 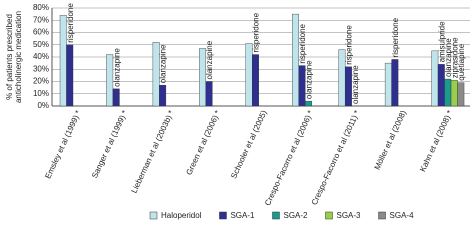 What do you see at coordinates (336, 158) in the screenshot?
I see `x-tick-label: Crespo-Facorro et al (2011) *` at bounding box center [336, 158].